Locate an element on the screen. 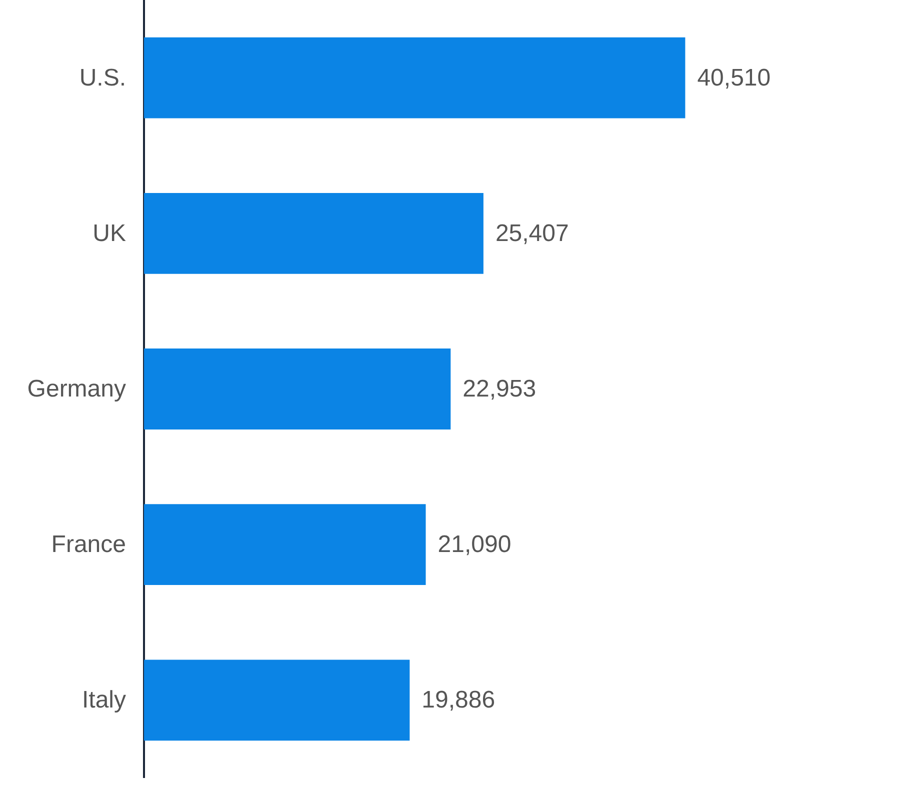 Image resolution: width=910 pixels, height=786 pixels. y-tick-label: Italy is located at coordinates (104, 700).